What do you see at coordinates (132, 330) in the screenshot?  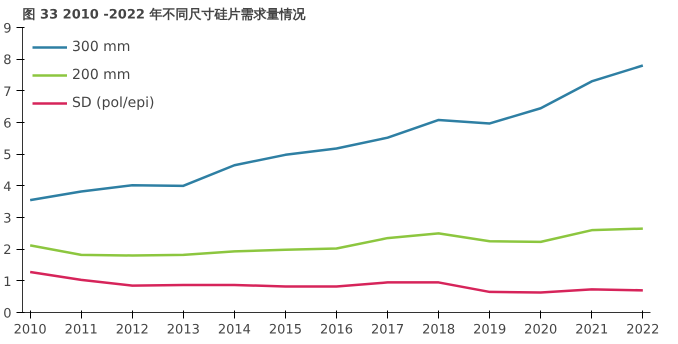 I see `x-tick-label: 2012` at bounding box center [132, 330].